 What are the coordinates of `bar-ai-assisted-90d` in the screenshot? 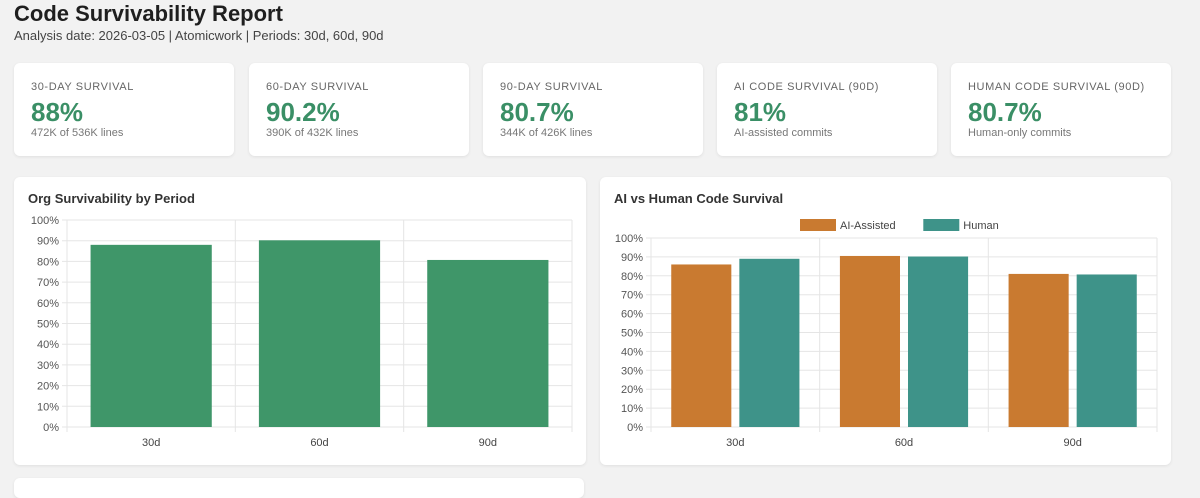 It's located at (1038, 350).